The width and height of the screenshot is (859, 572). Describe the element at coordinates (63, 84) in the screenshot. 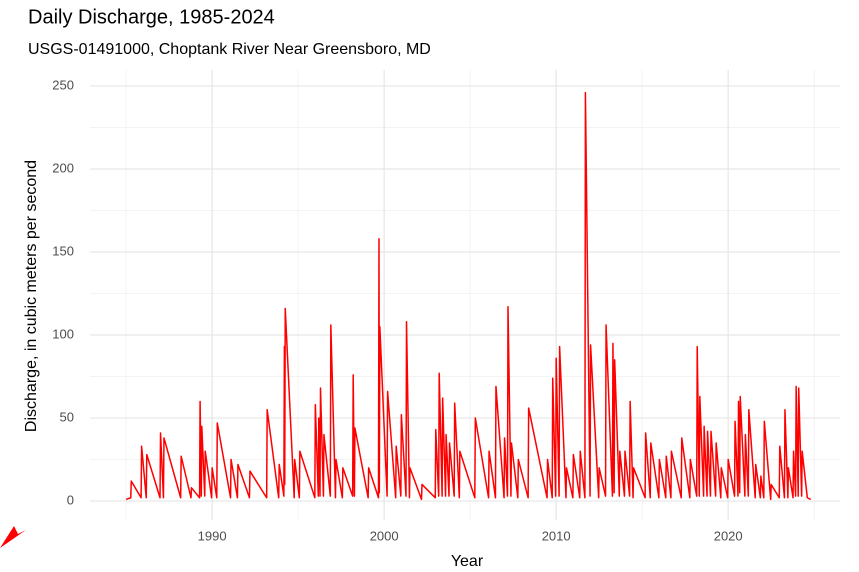

I see `y-tick-label: 250` at that location.